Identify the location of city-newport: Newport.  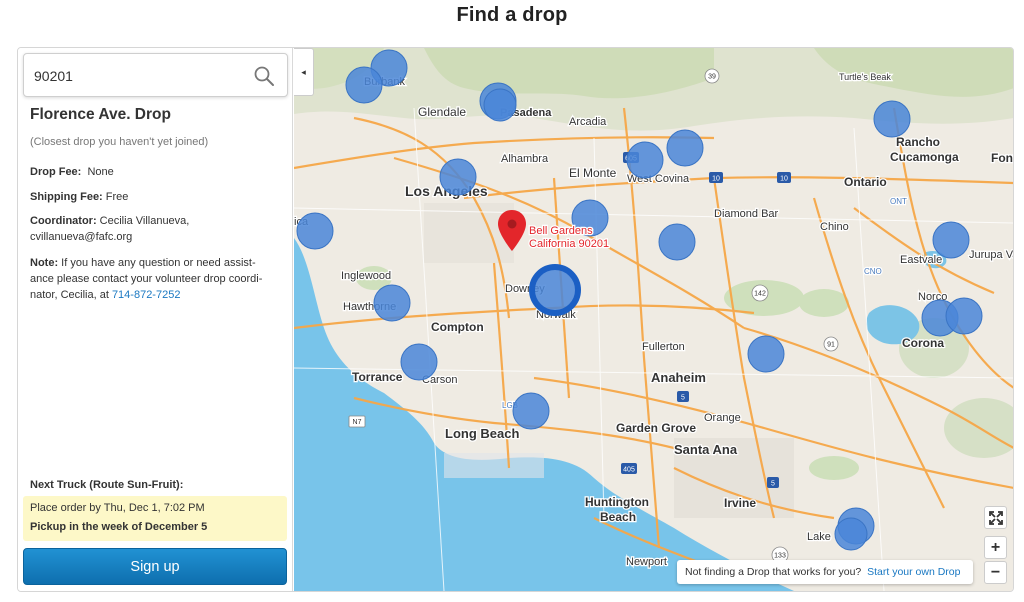
(646, 562).